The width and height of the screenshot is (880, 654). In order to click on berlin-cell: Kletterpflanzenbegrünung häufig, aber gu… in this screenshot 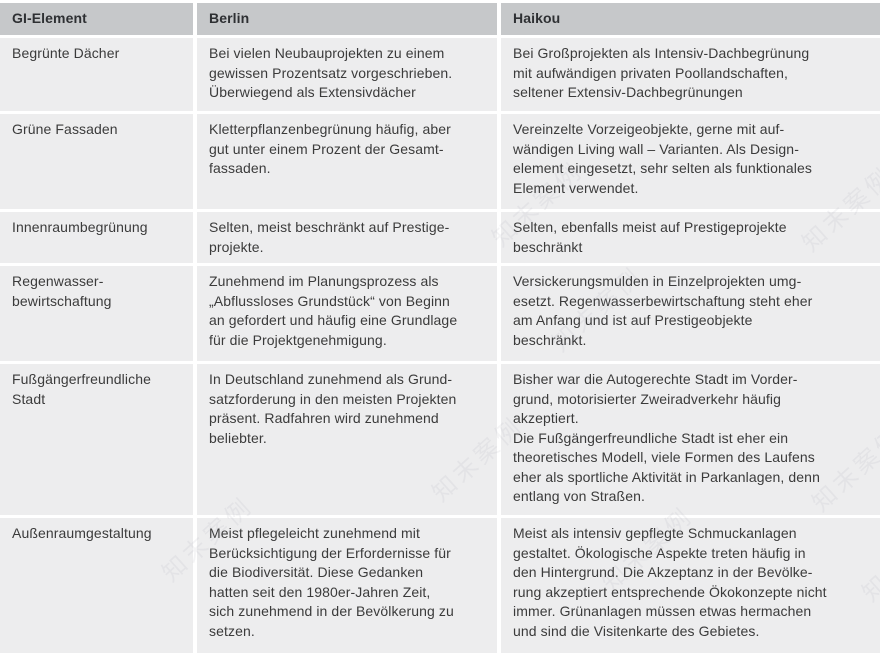, I will do `click(347, 161)`.